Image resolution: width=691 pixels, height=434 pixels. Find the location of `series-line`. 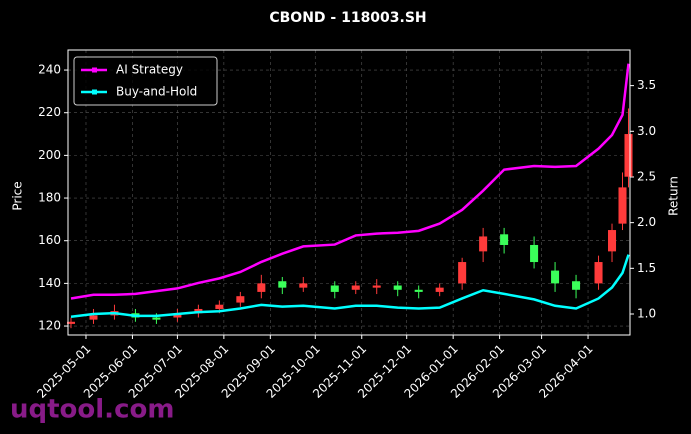

series-line is located at coordinates (350, 286).